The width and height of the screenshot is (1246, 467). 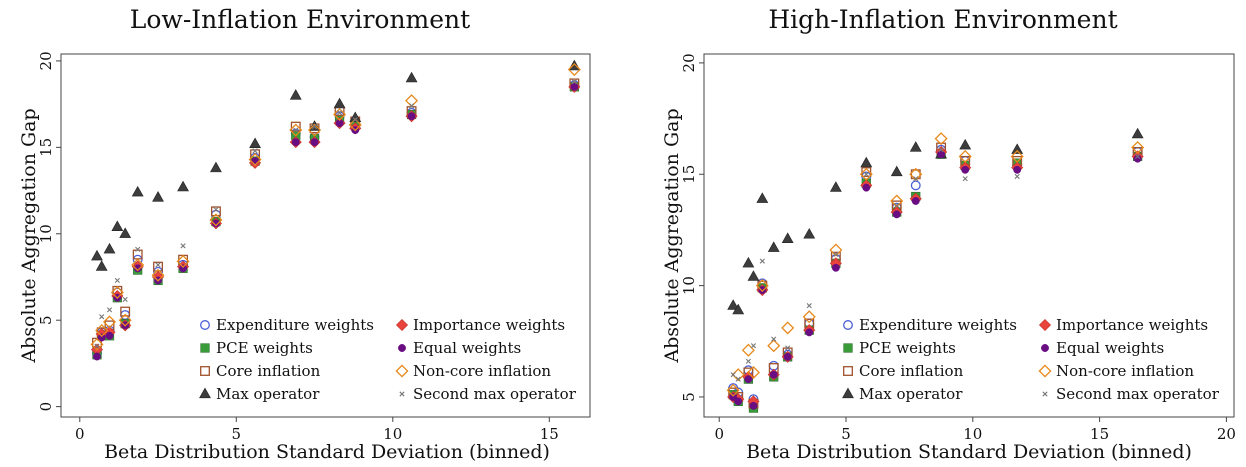 I want to click on x-tick-label: 20, so click(x=1226, y=434).